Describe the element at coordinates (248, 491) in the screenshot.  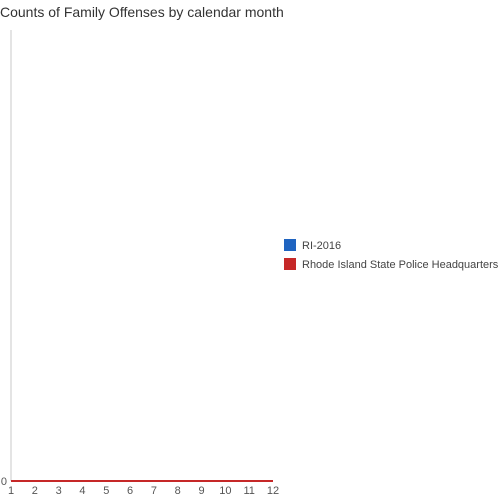
I see `x-tick-label: 11` at that location.